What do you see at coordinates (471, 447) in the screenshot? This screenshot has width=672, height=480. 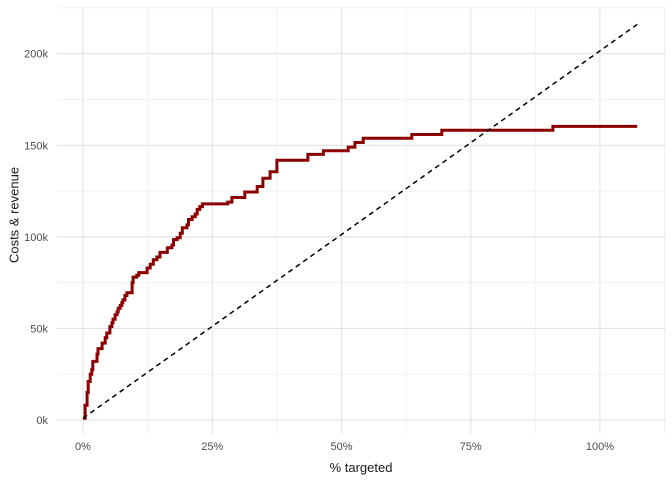 I see `x-tick-label: 75%` at bounding box center [471, 447].